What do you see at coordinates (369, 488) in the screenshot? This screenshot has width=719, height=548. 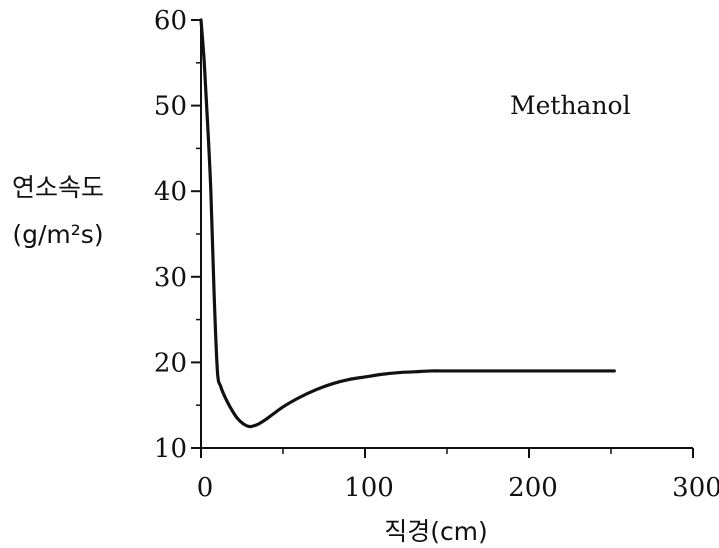 I see `x-tick-label: 100` at bounding box center [369, 488].